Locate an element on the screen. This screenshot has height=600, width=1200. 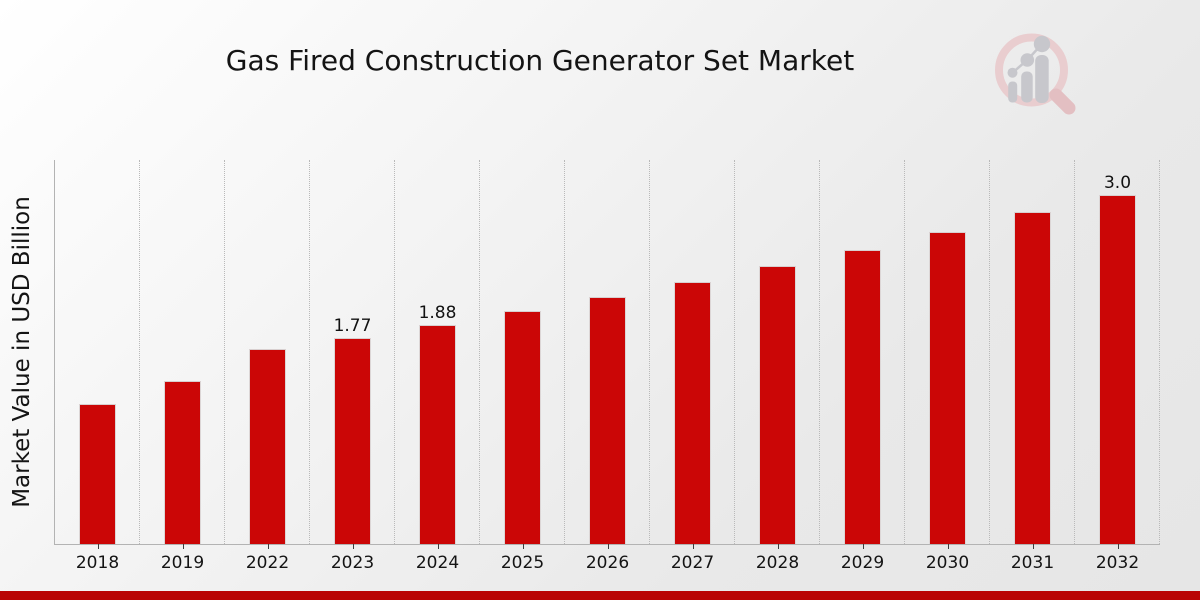
growth-bars-icon is located at coordinates (1029, 69).